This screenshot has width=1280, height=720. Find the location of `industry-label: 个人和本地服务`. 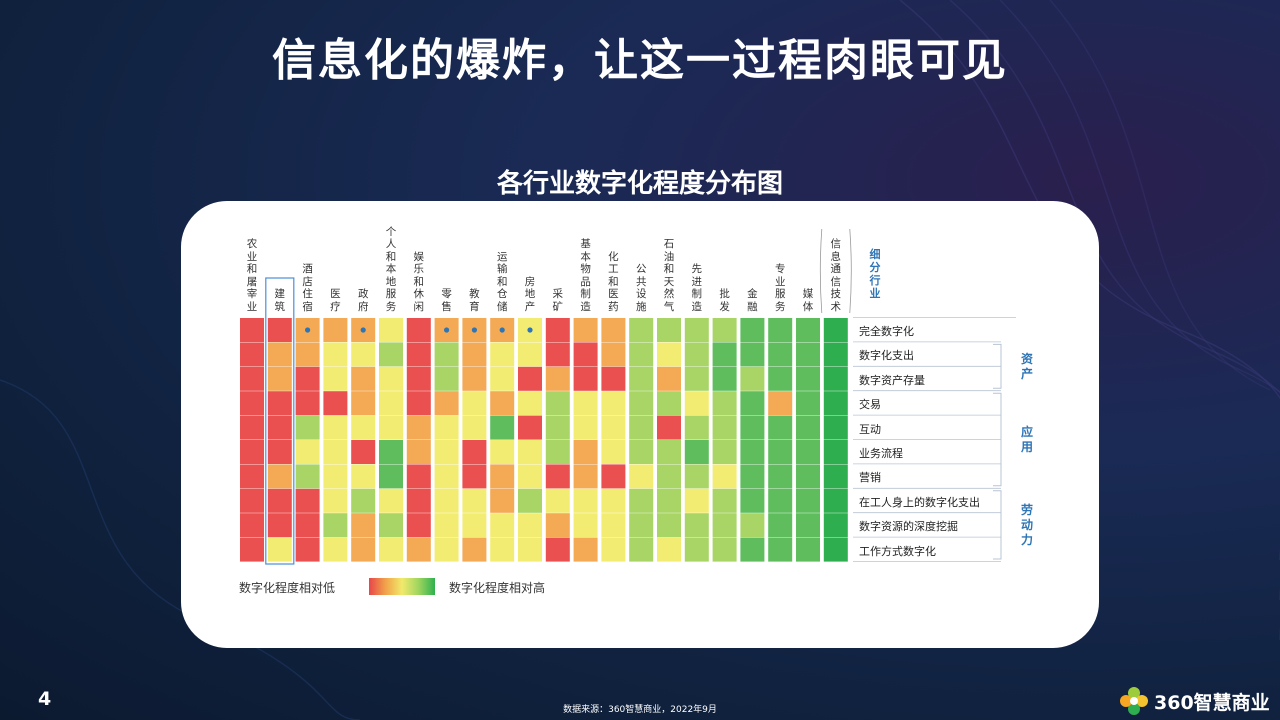

industry-label: 个人和本地服务 is located at coordinates (391, 269).